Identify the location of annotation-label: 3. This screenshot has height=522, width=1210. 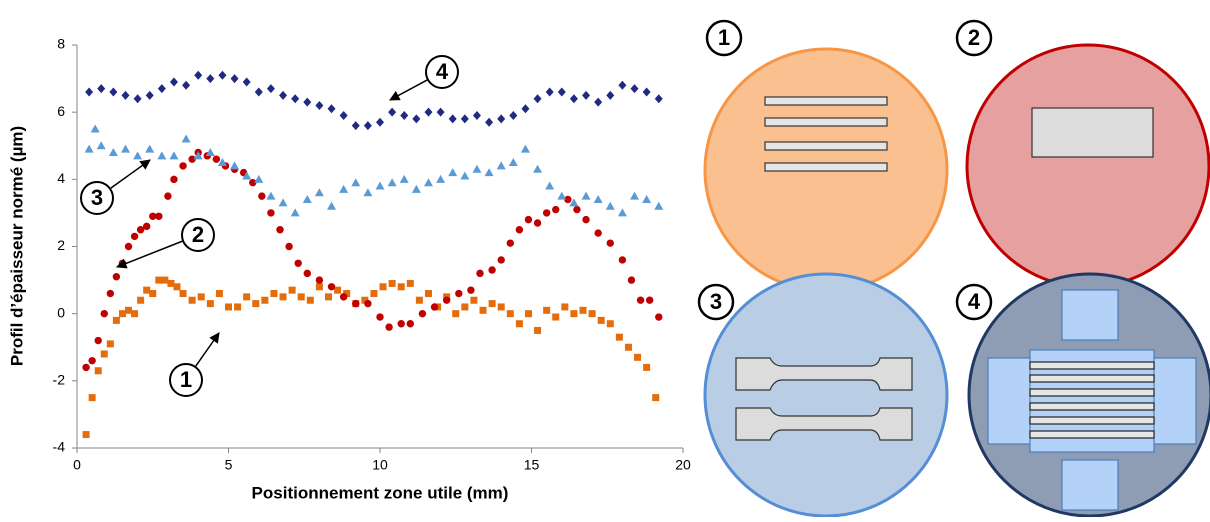
(97, 197).